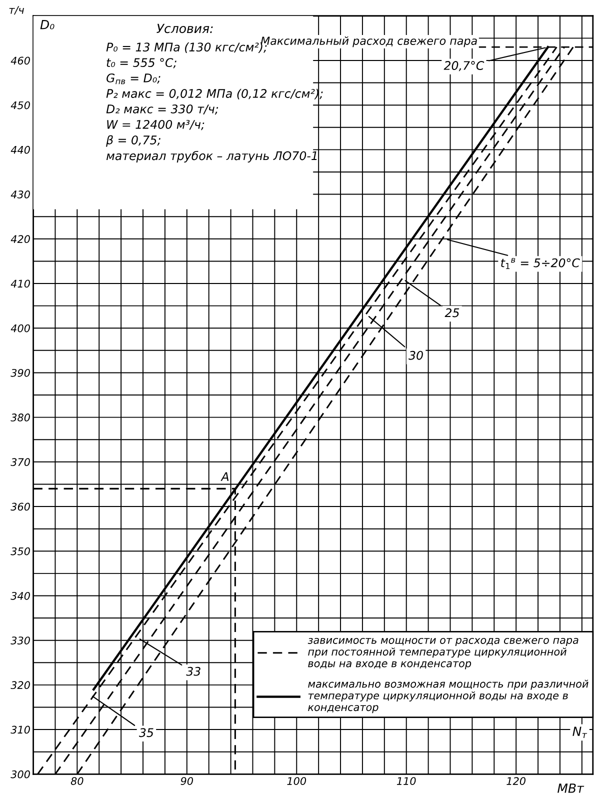 This screenshot has width=605, height=794. What do you see at coordinates (20, 685) in the screenshot?
I see `y-tick-label: 320` at bounding box center [20, 685].